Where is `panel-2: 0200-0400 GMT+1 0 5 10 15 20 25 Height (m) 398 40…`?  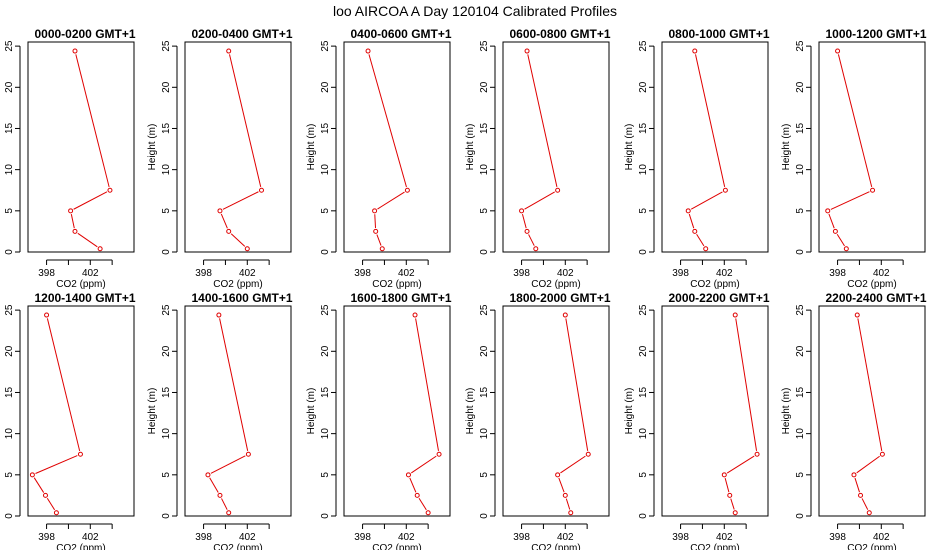 panel-2: 0200-0400 GMT+1 0 5 10 15 20 25 Height (m) 398 40… is located at coordinates (220, 158).